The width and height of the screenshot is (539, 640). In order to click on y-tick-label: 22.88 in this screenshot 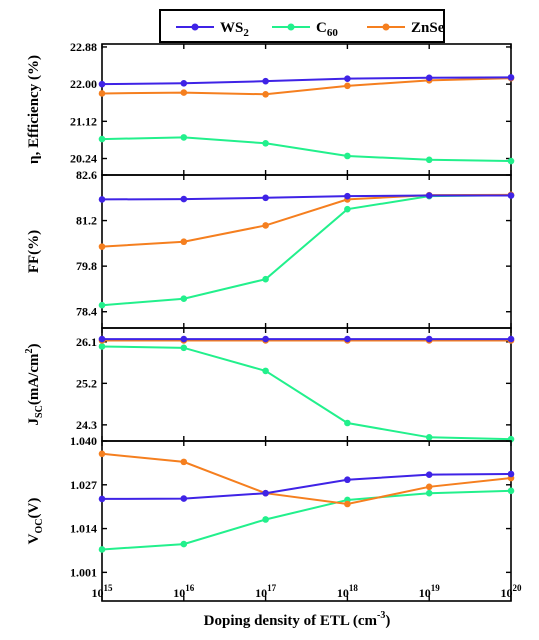, I will do `click(83, 47)`.